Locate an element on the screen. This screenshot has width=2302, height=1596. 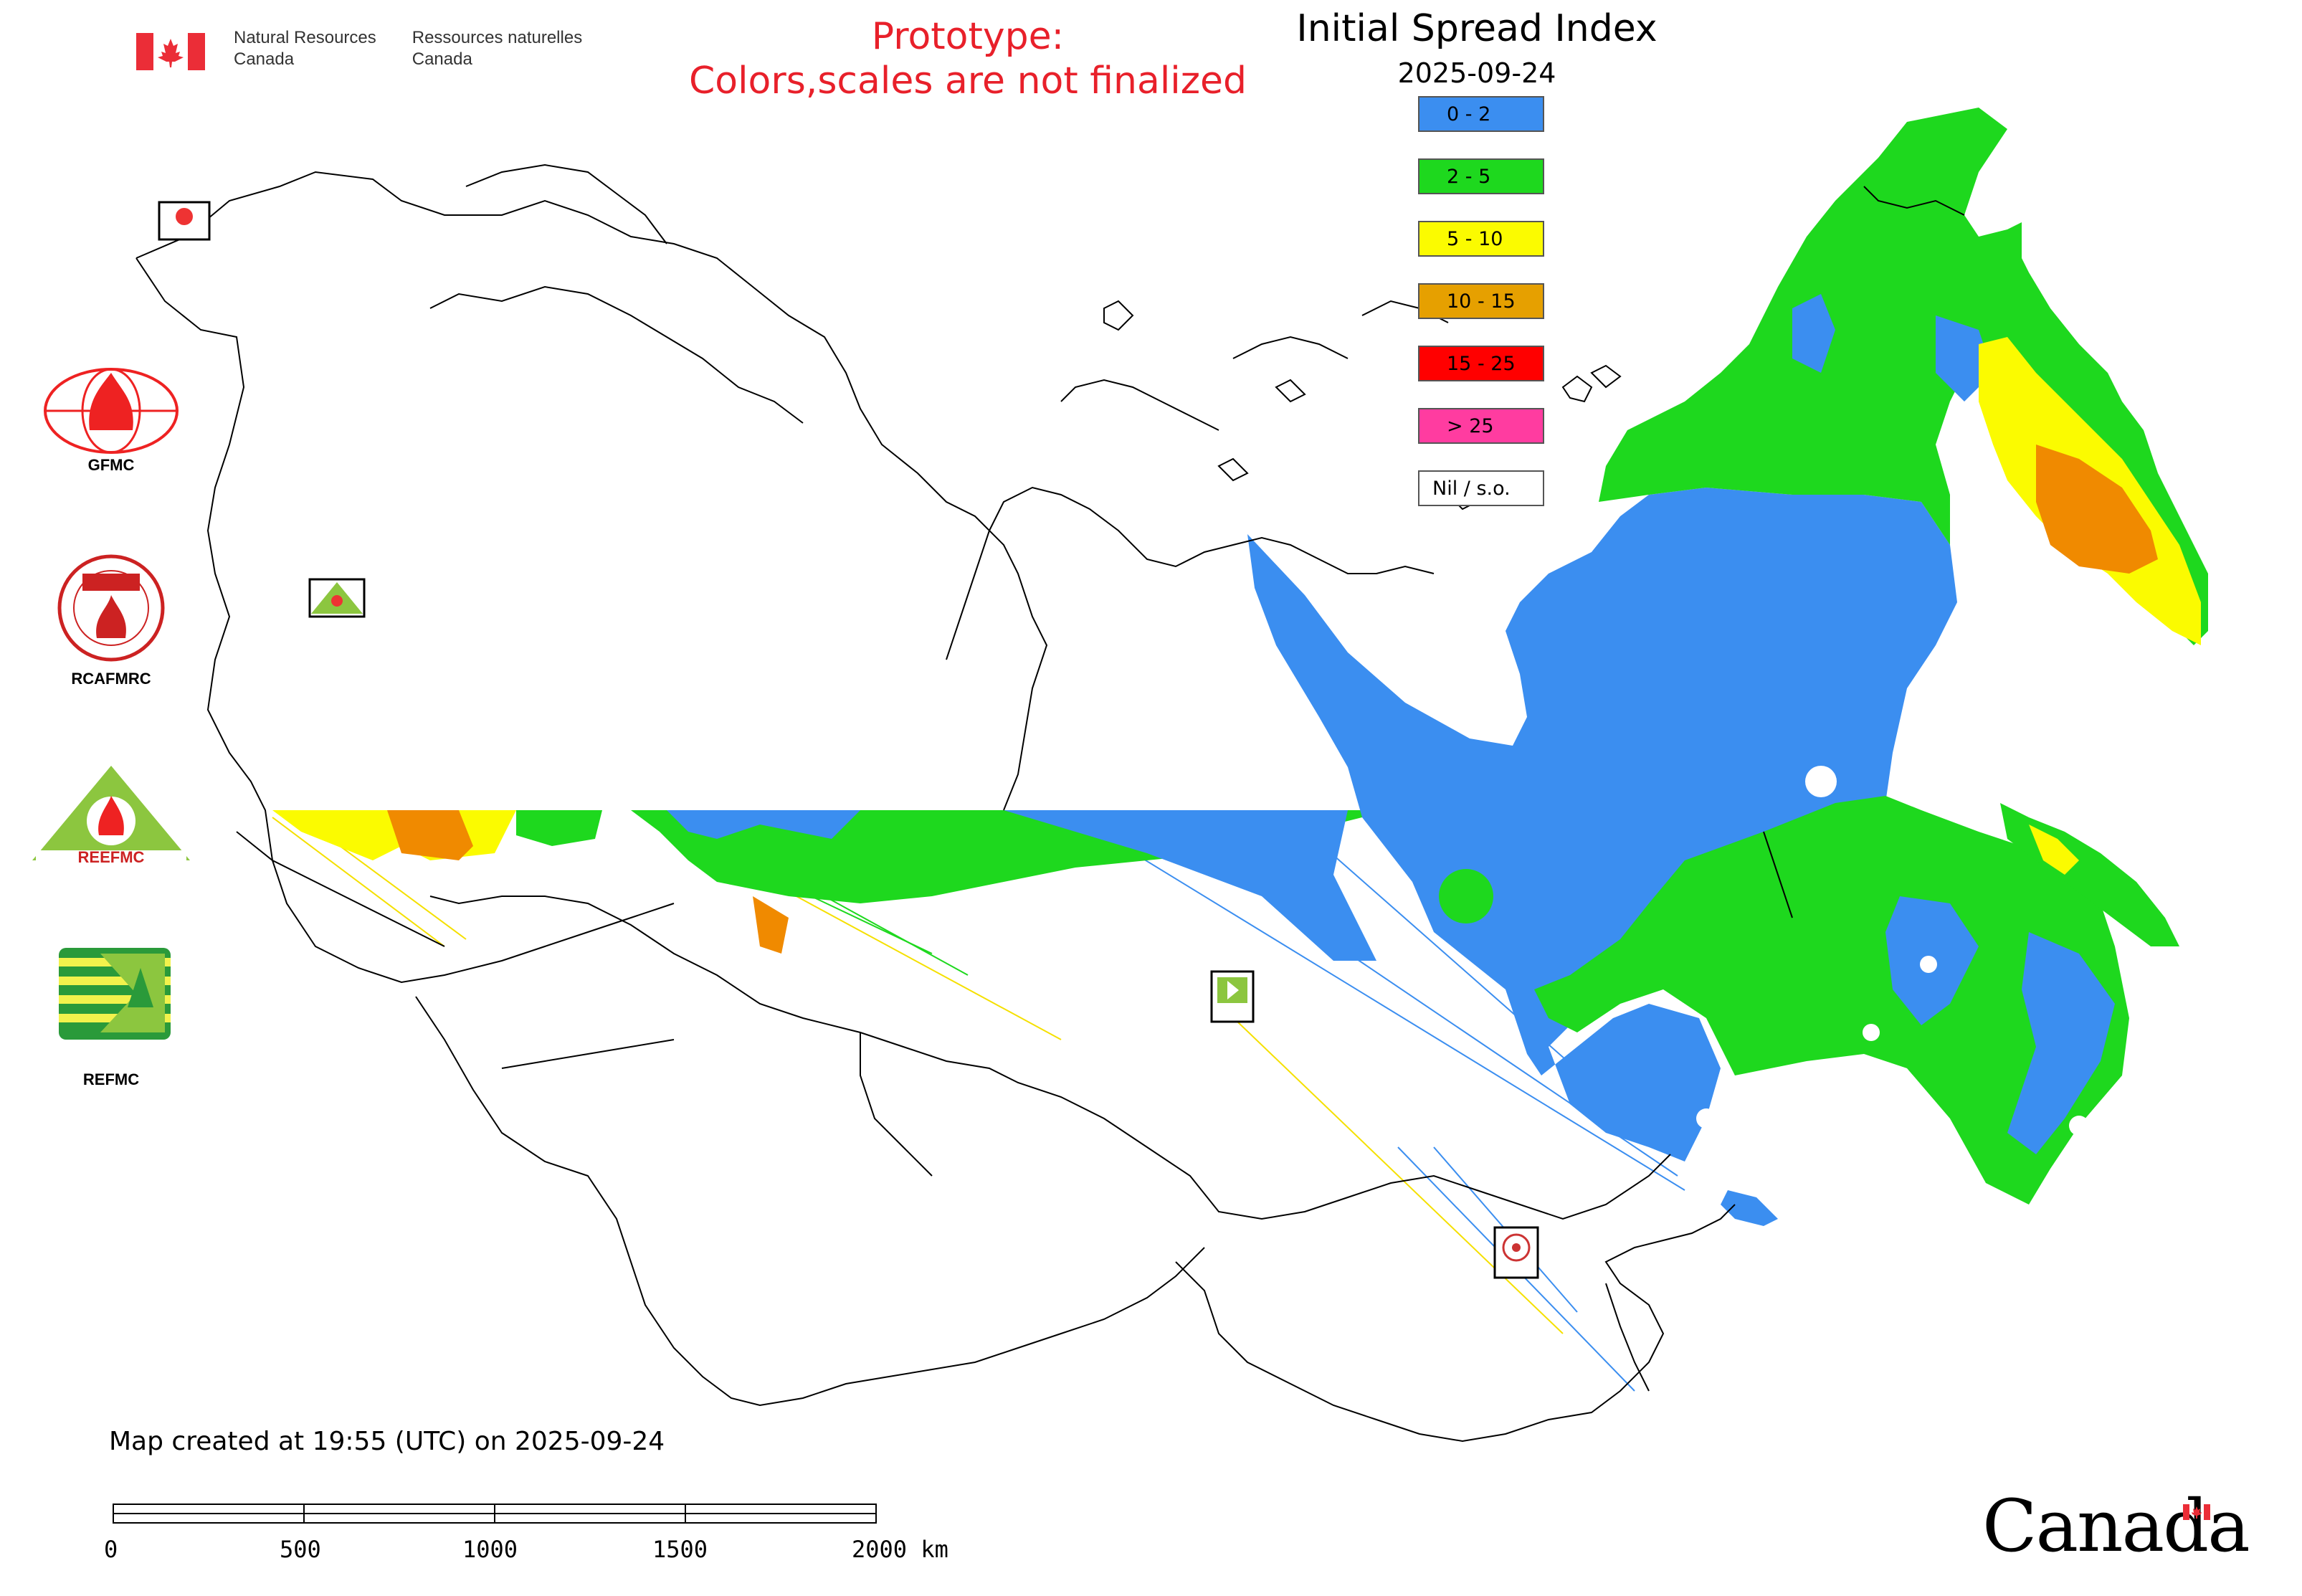
legend-item-10-15: 10 - 15 is located at coordinates (1481, 301).